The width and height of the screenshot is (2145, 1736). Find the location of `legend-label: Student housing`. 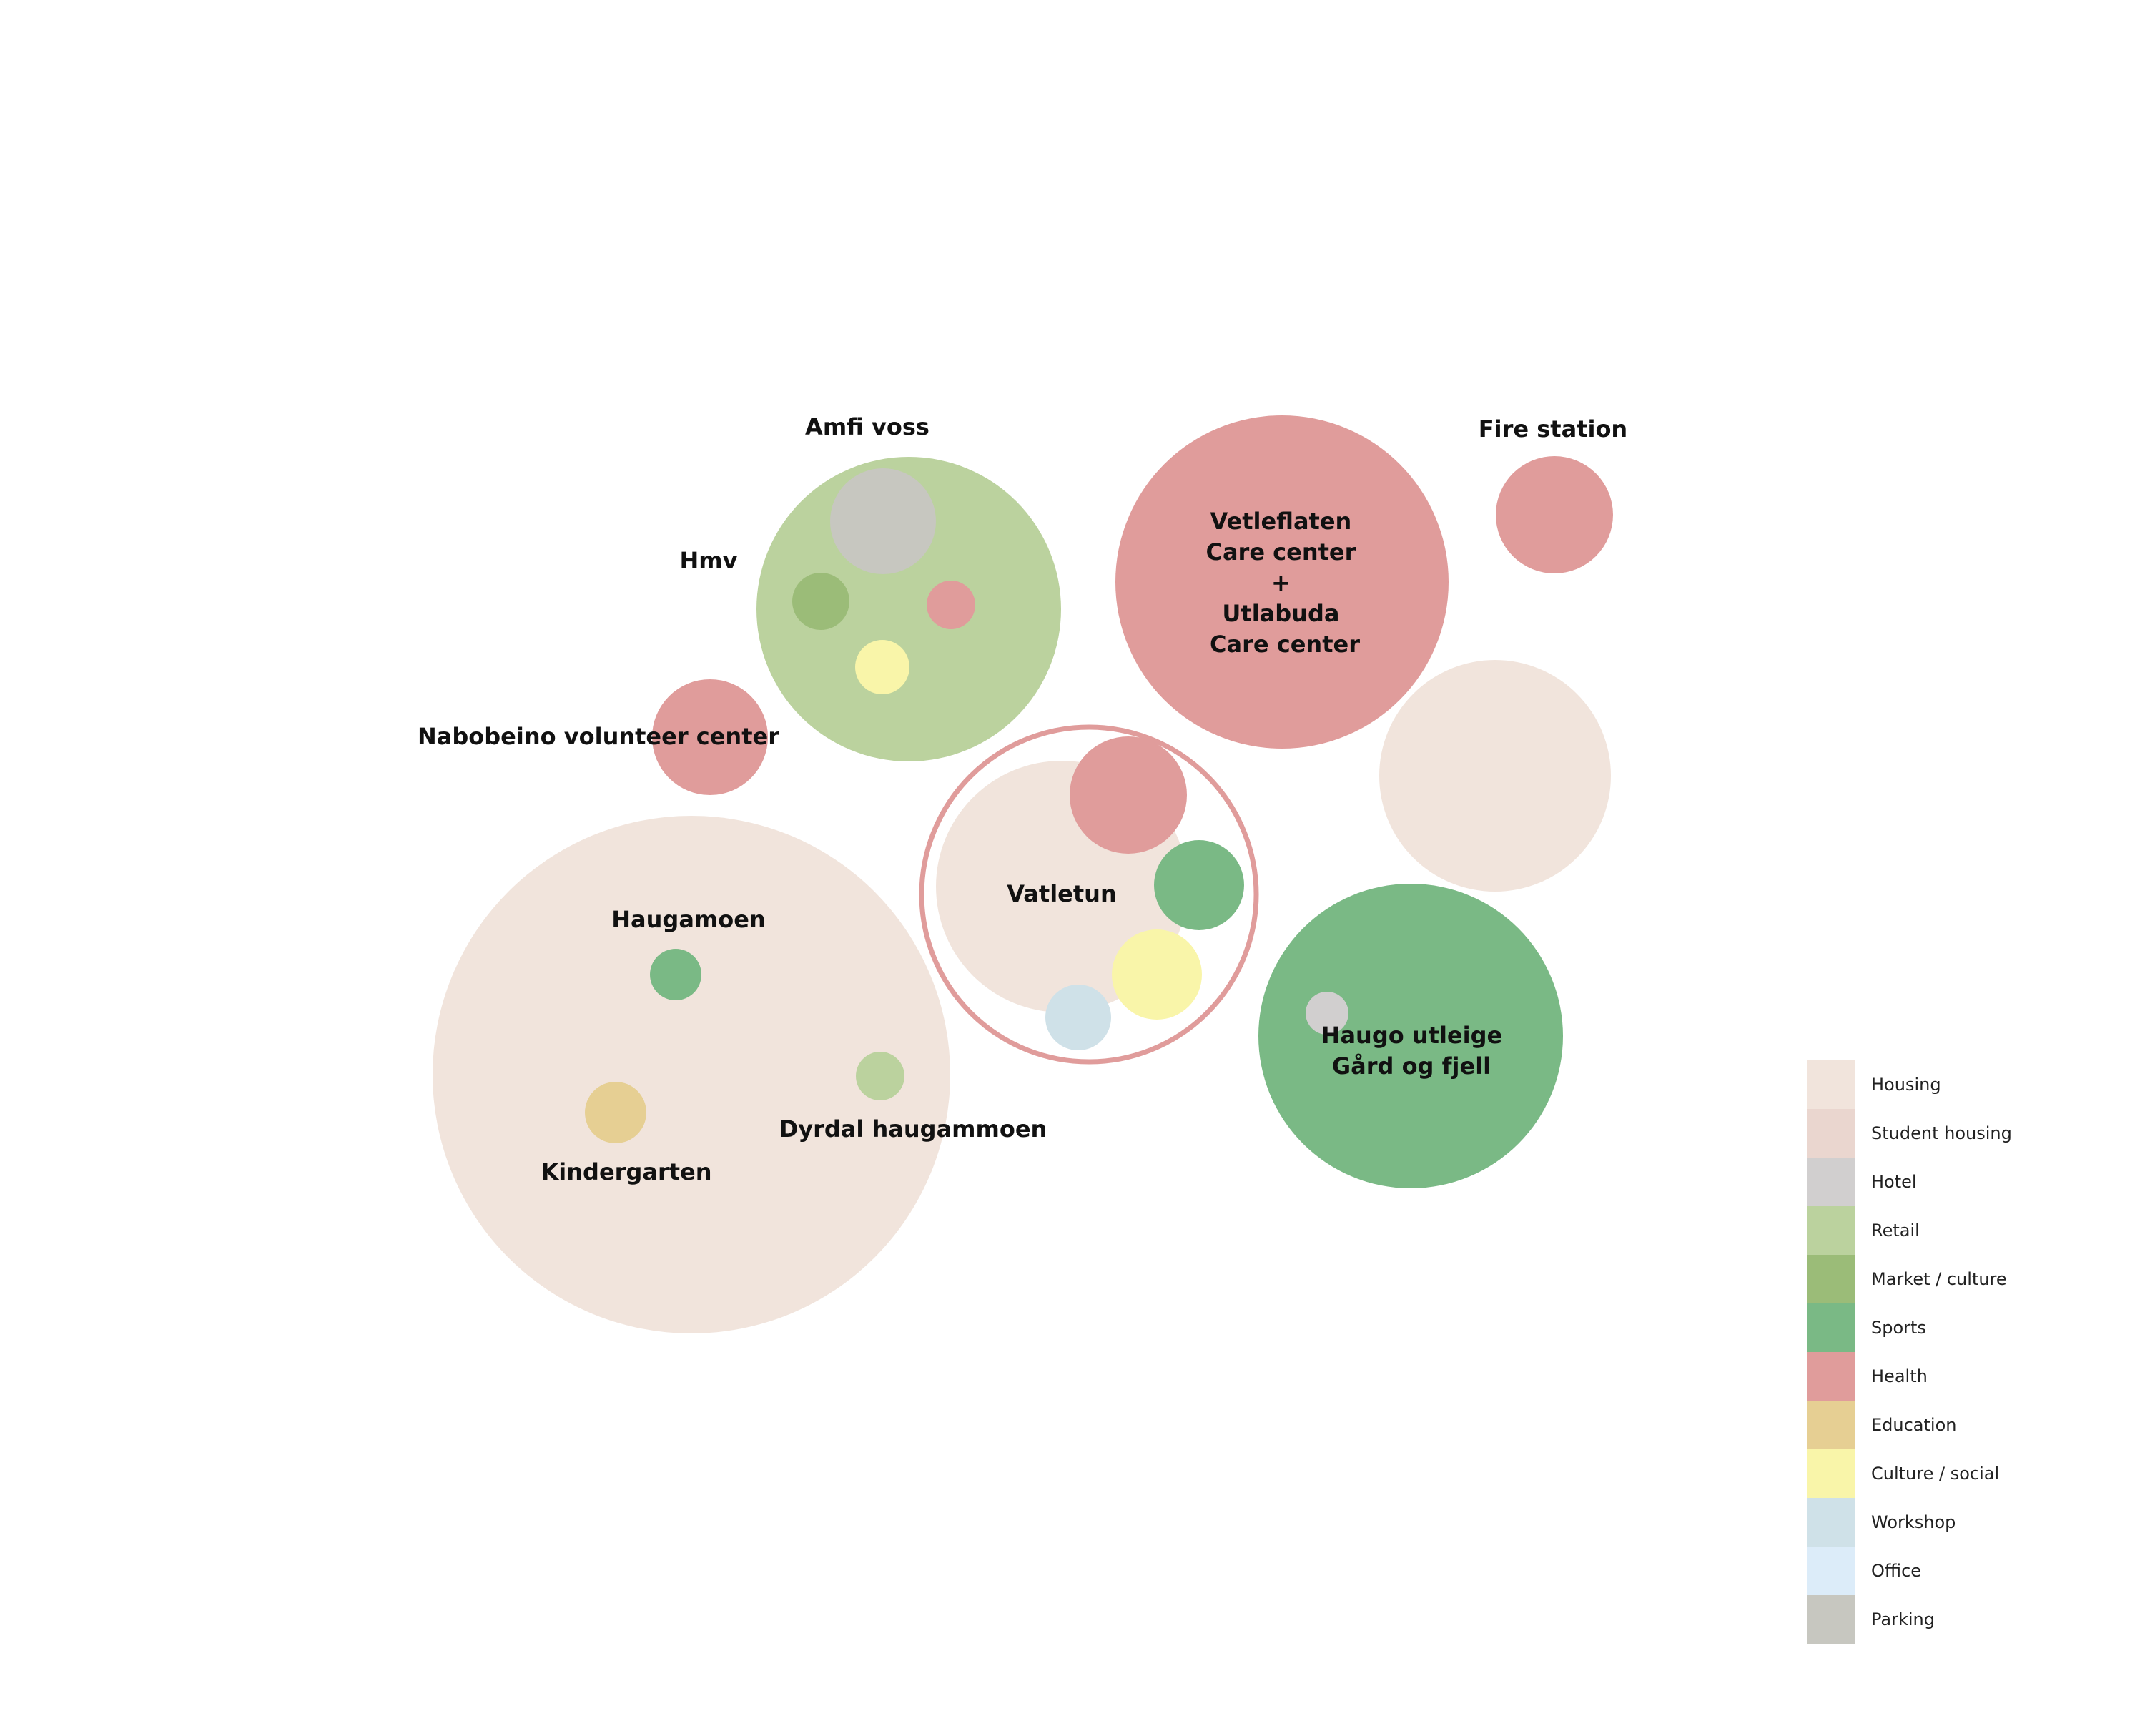

legend-label: Student housing is located at coordinates (1941, 1133).